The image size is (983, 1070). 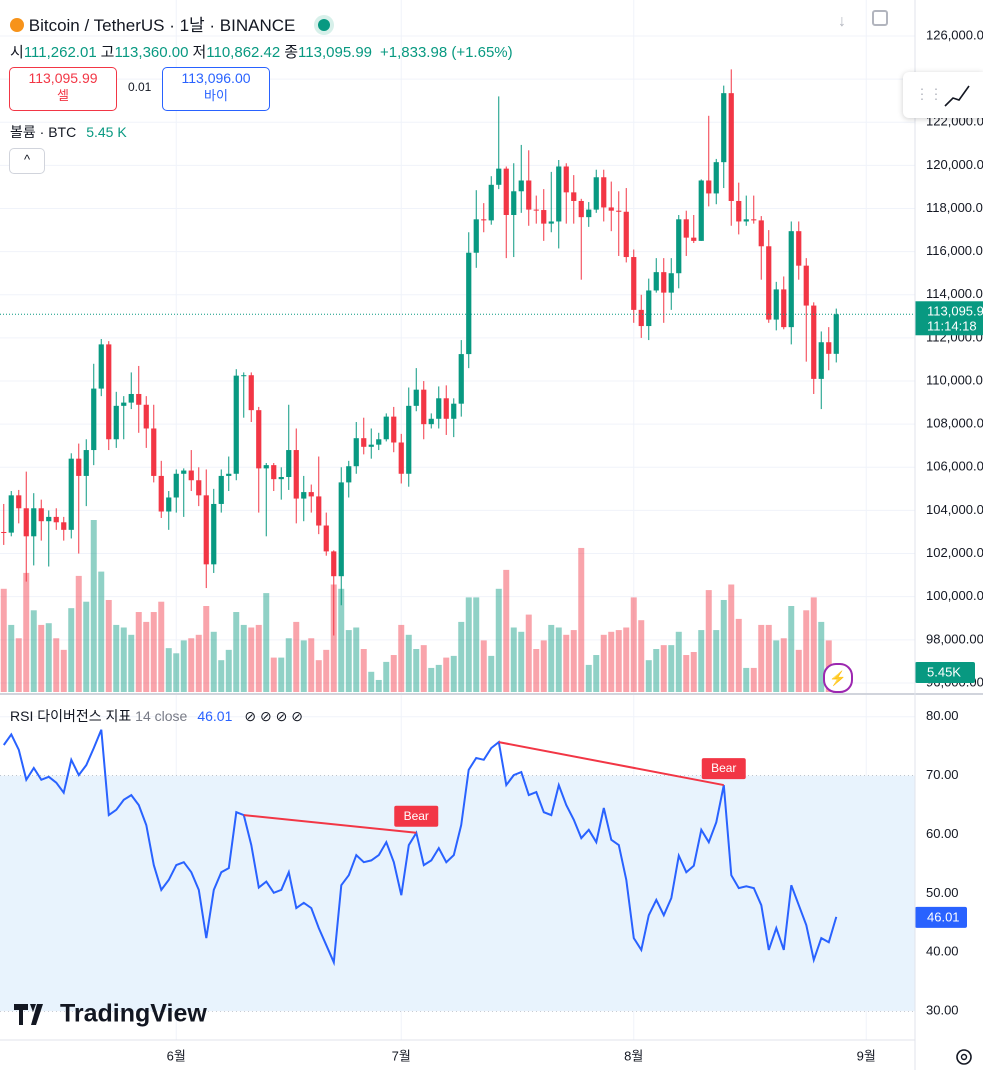 I want to click on ohlc-key: 시, so click(x=17, y=52).